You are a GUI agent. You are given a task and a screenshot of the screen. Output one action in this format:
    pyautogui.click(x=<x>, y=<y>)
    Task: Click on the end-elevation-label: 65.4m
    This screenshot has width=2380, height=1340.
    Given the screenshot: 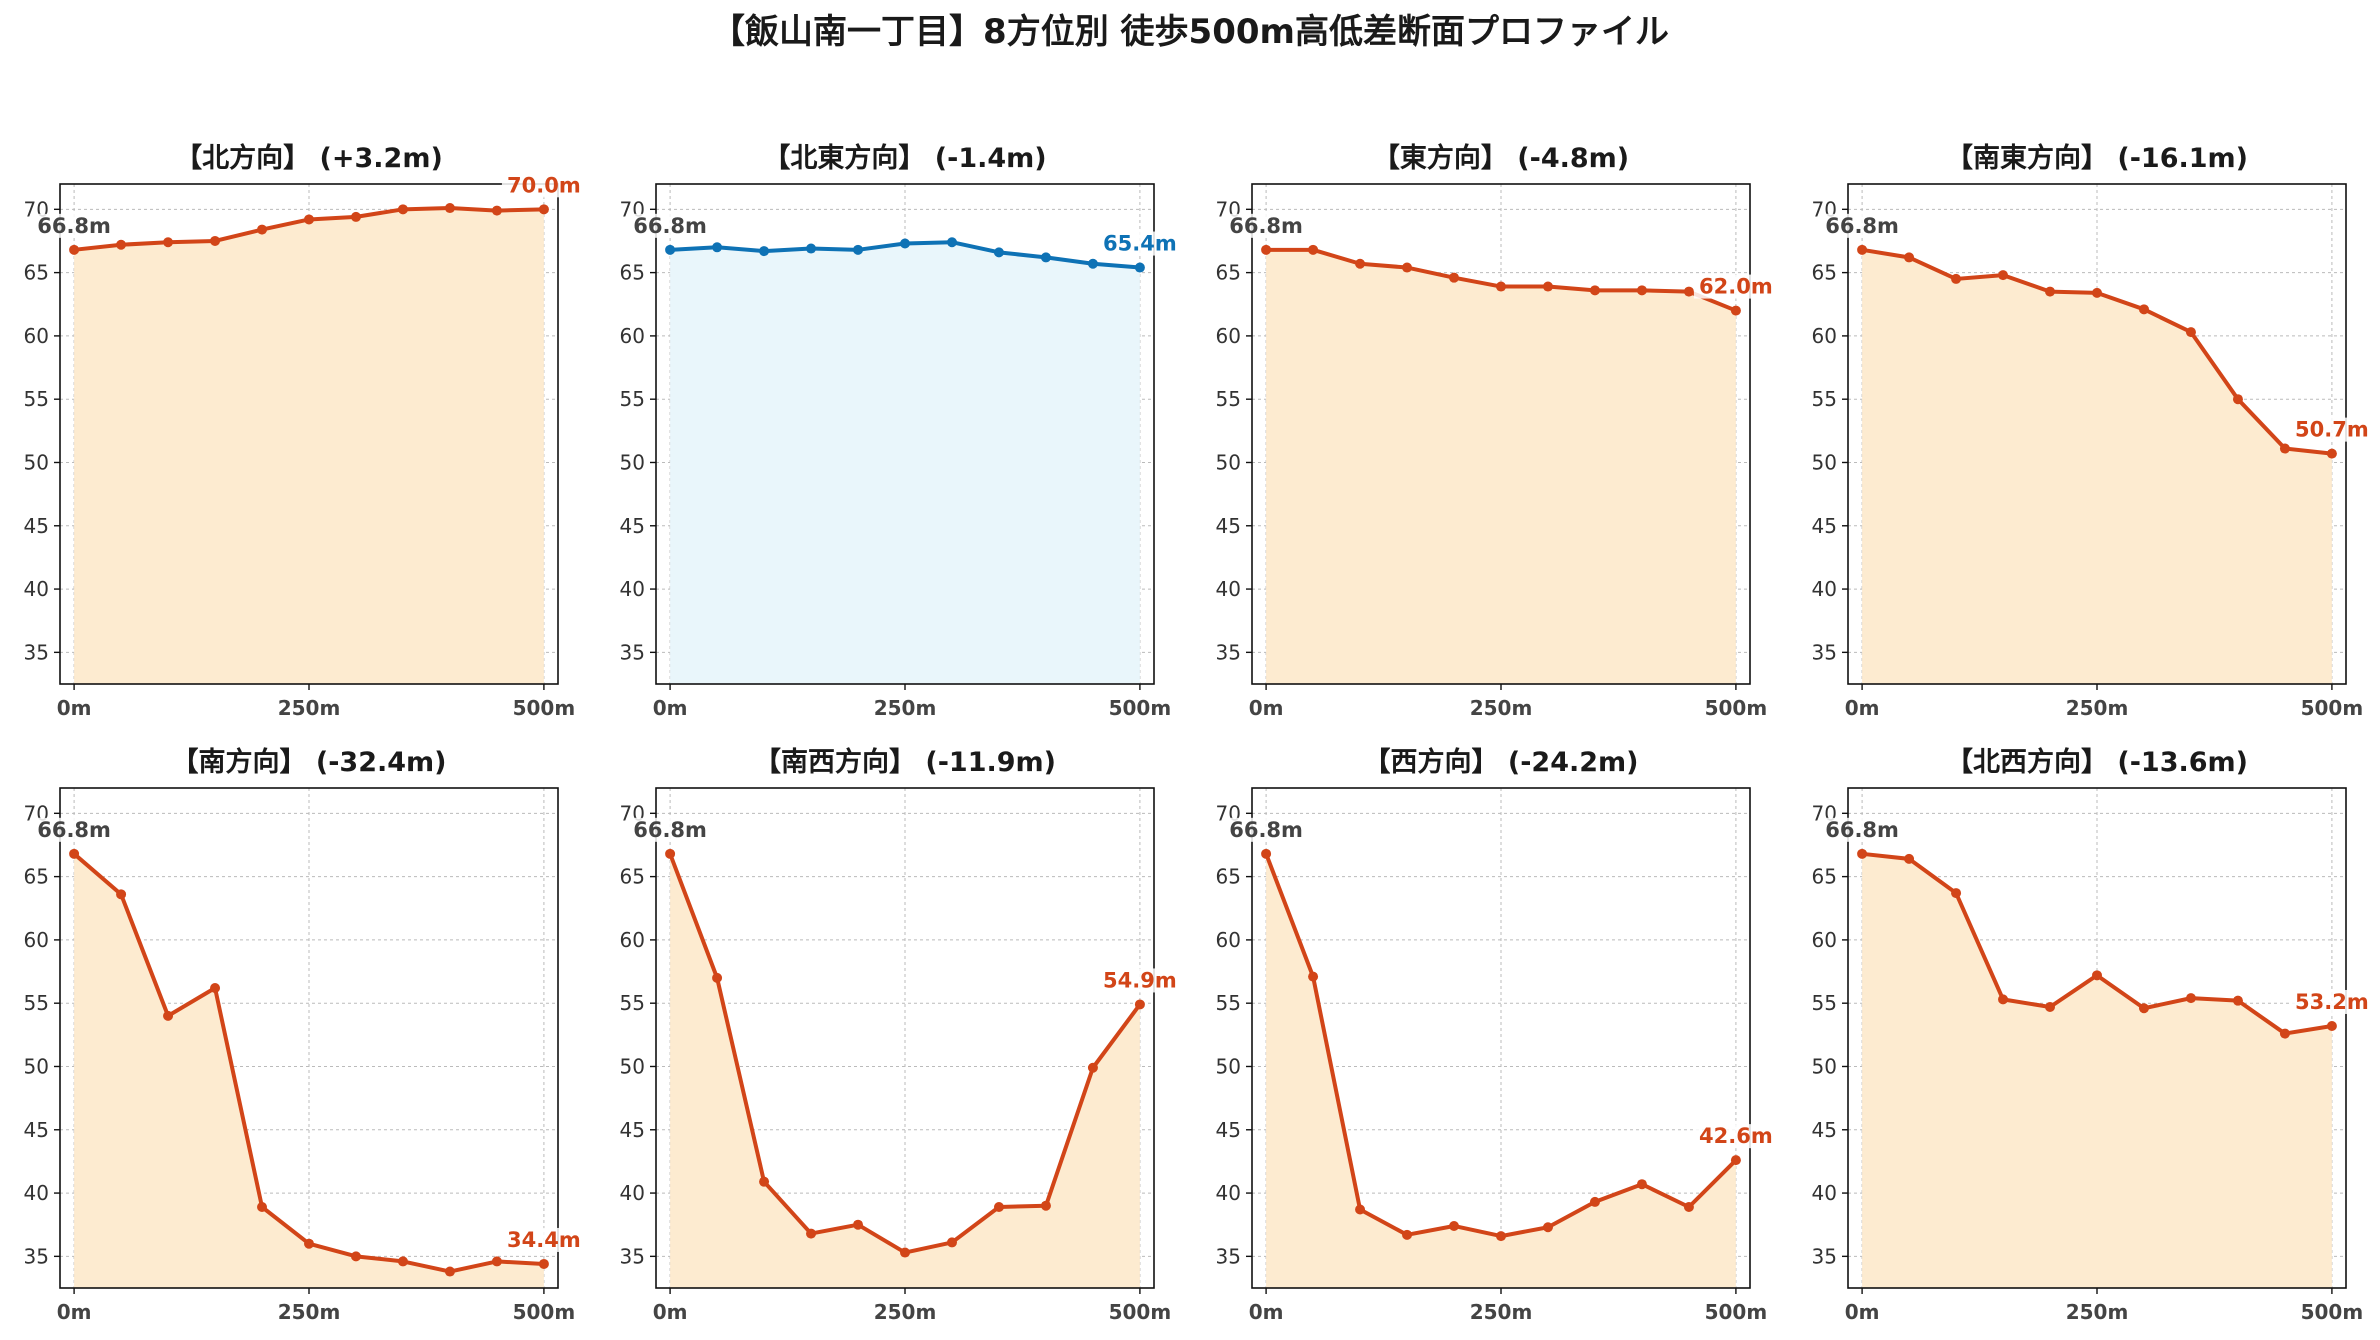 What is the action you would take?
    pyautogui.click(x=1140, y=244)
    